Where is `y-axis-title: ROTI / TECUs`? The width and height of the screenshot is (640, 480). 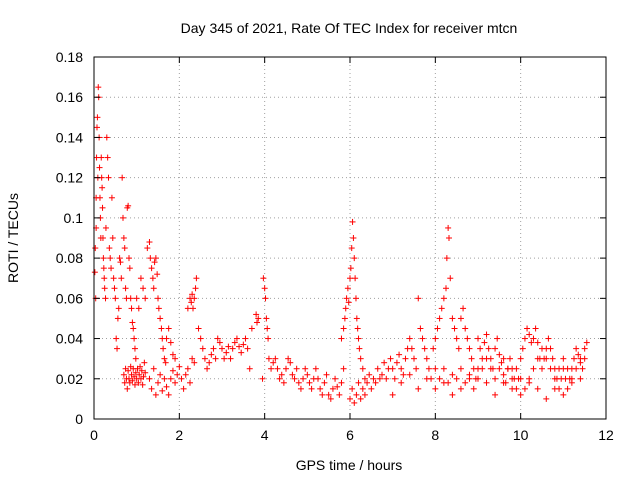 y-axis-title: ROTI / TECUs is located at coordinates (13, 238).